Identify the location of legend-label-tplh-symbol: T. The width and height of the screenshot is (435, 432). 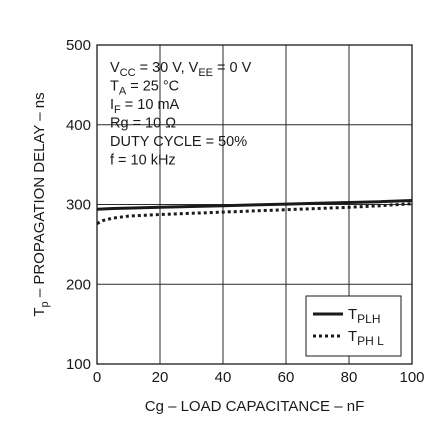
(352, 314).